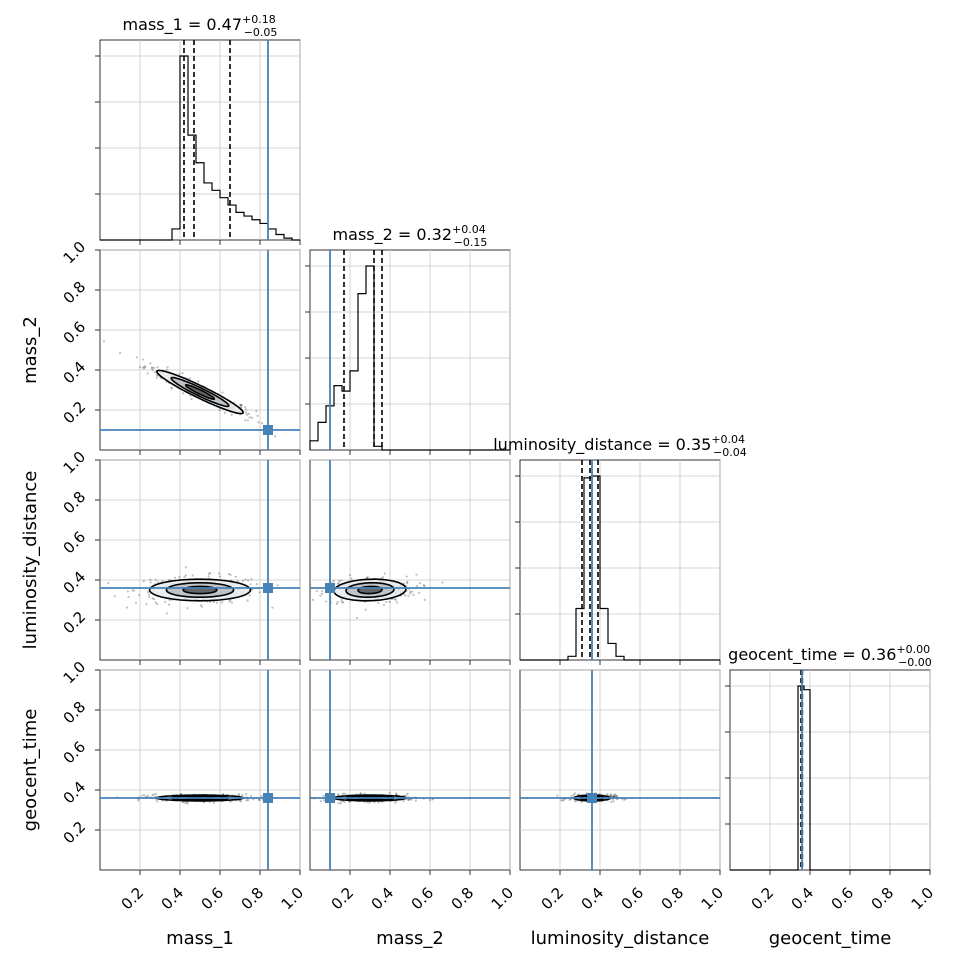 This screenshot has width=970, height=970. What do you see at coordinates (268, 588) in the screenshot?
I see `truth-marker` at bounding box center [268, 588].